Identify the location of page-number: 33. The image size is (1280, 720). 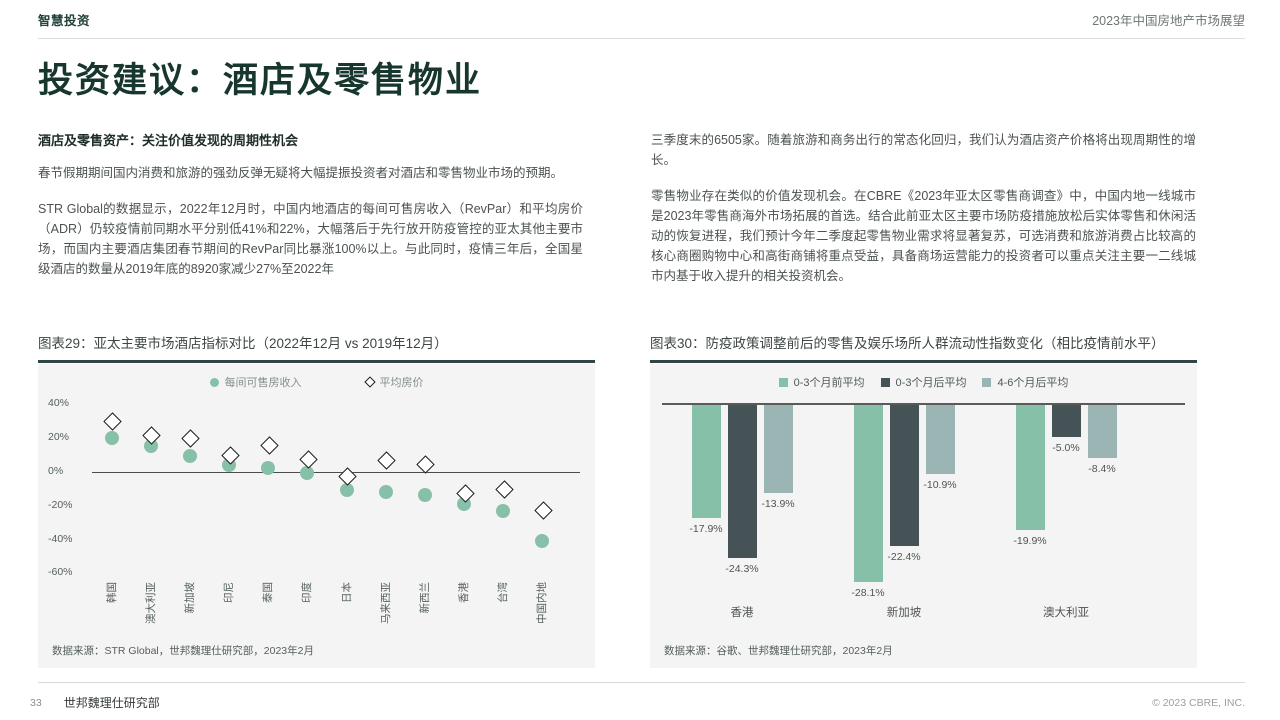
(36, 702).